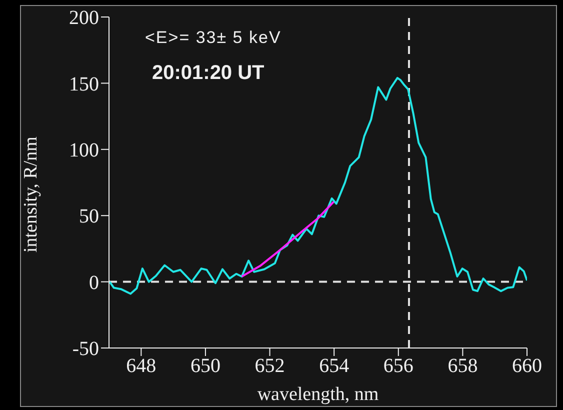  Describe the element at coordinates (84, 84) in the screenshot. I see `y-tick-label: 150` at that location.